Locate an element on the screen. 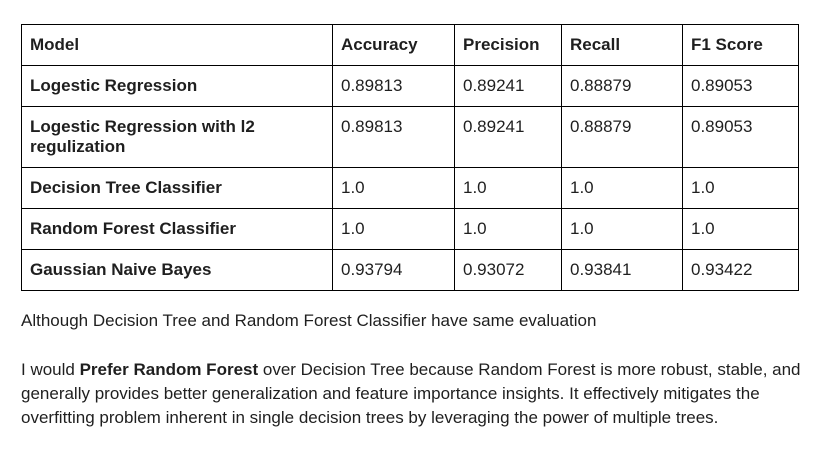  model-name-cell: Random Forest Classifier is located at coordinates (177, 229).